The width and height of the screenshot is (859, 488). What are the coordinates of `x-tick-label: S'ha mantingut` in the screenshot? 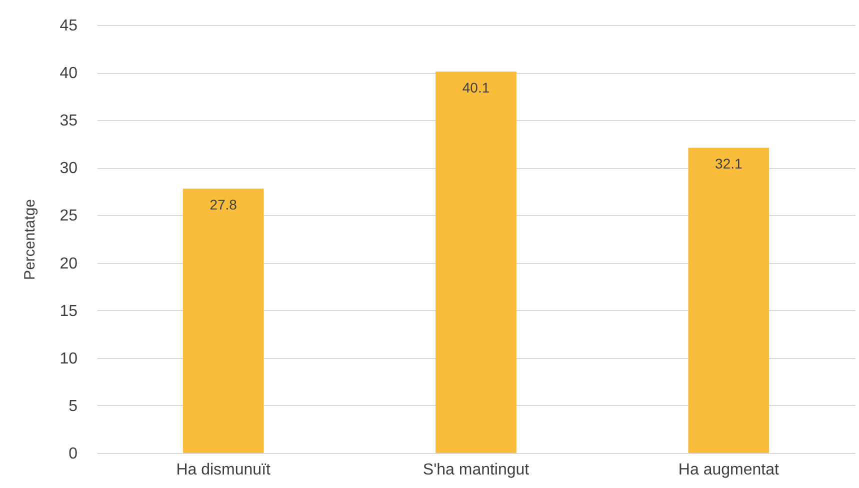 It's located at (476, 470).